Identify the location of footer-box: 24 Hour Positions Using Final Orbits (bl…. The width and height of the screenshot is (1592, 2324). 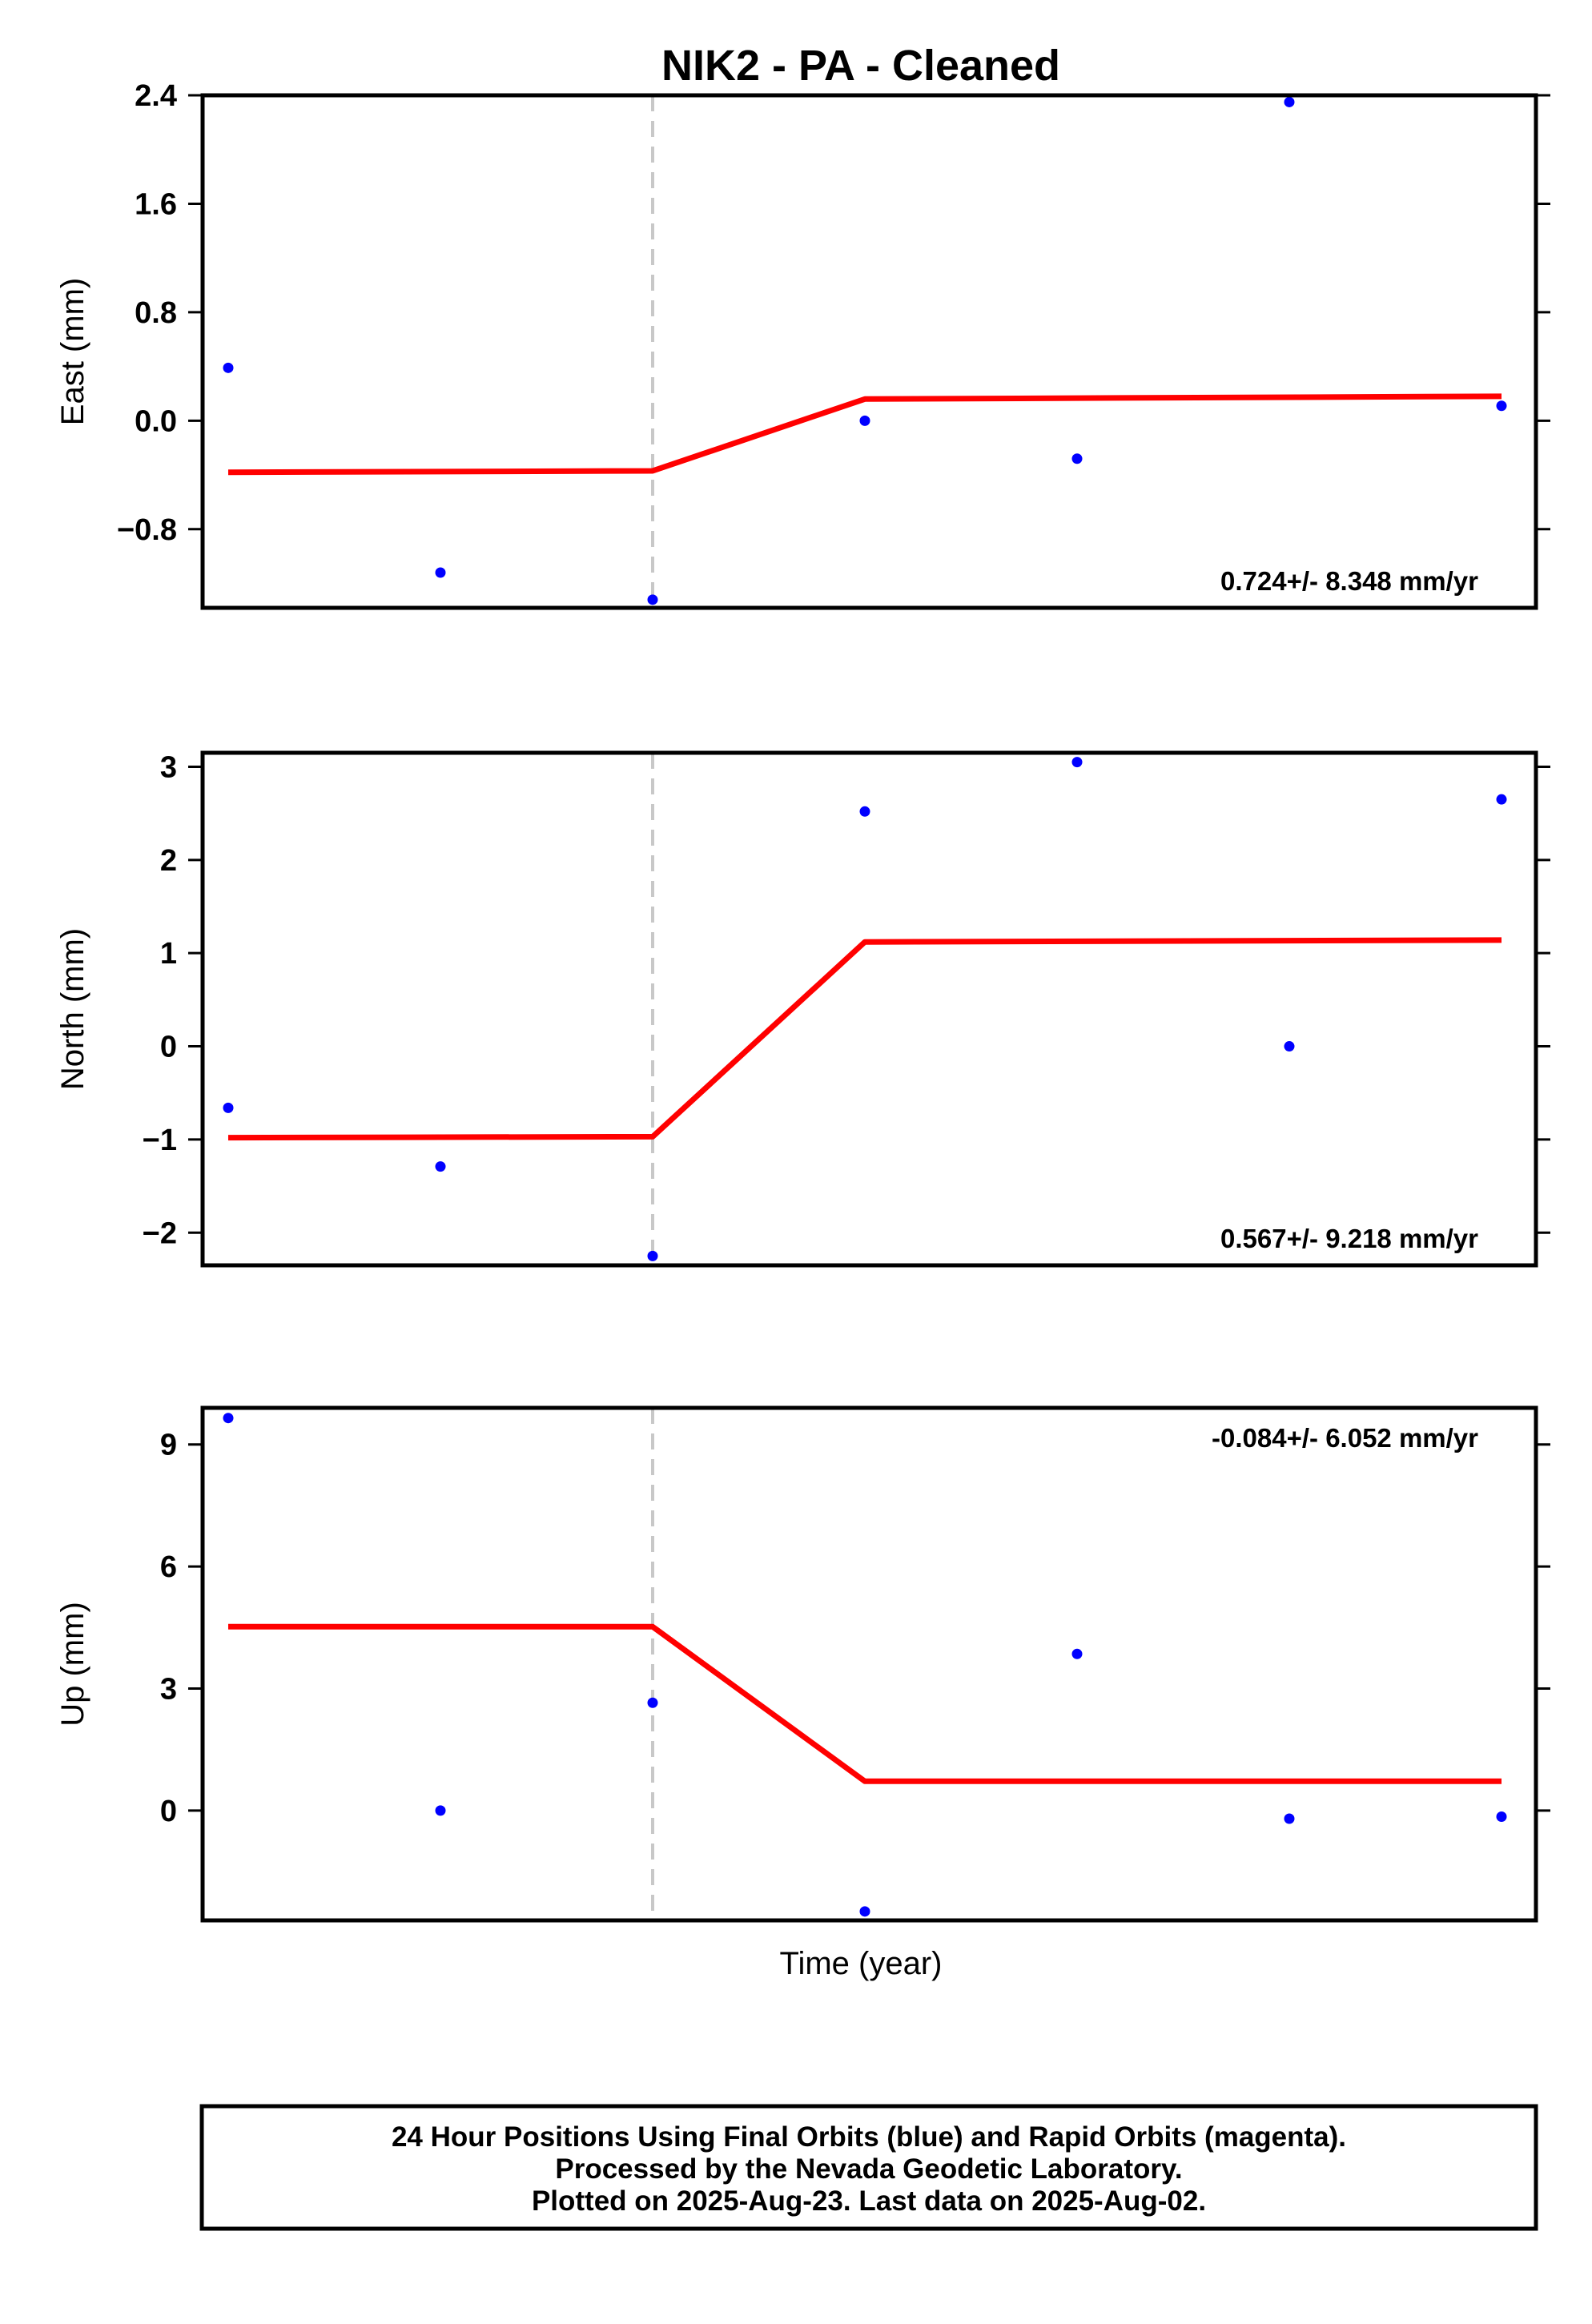
(869, 2167).